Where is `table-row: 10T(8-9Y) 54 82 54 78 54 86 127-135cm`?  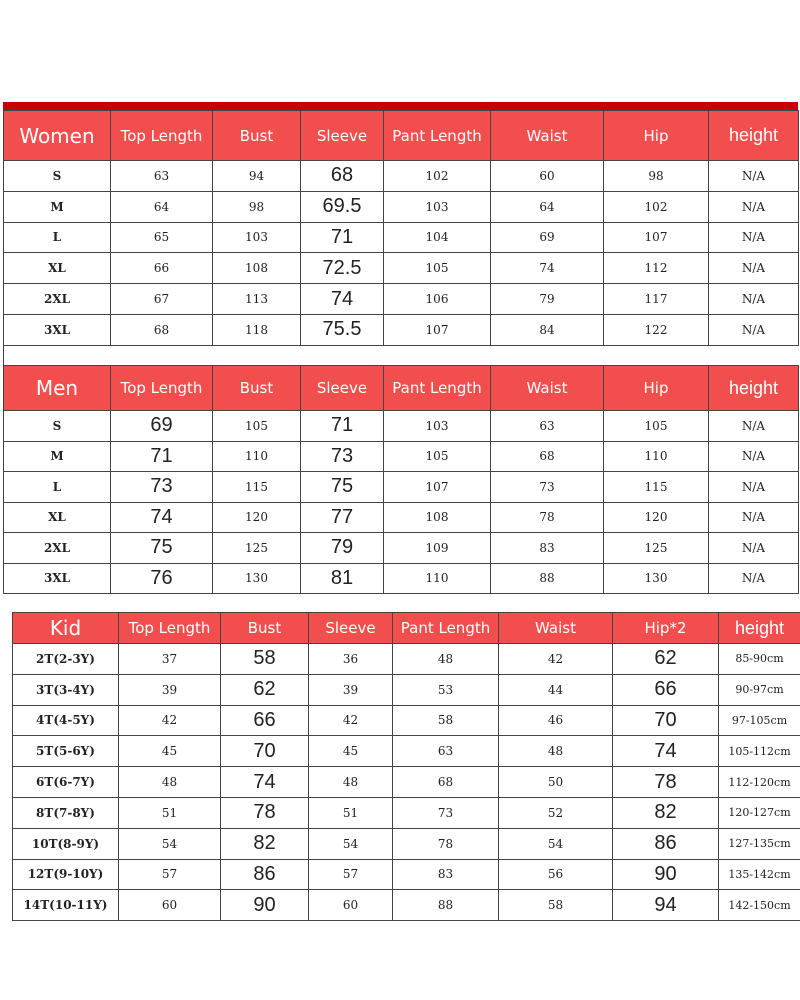 table-row: 10T(8-9Y) 54 82 54 78 54 86 127-135cm is located at coordinates (406, 843).